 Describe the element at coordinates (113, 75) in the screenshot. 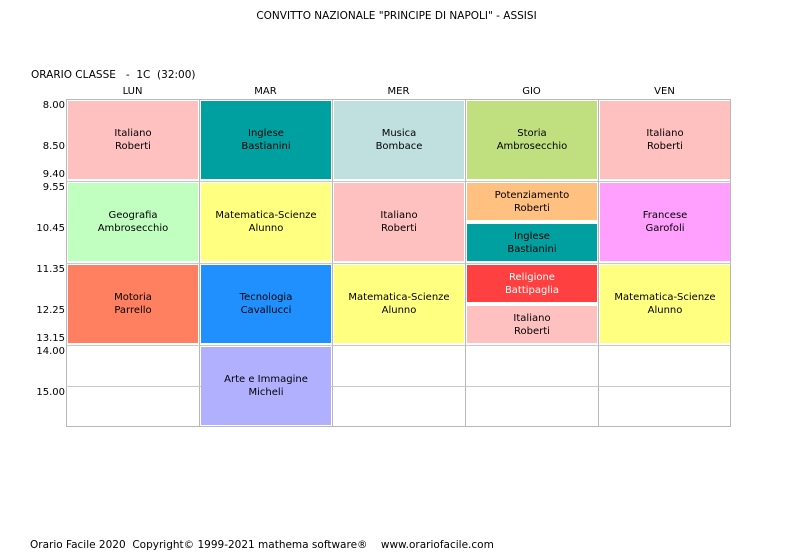

I see `class-label: ORARIO CLASSE - 1C (32:00)` at that location.